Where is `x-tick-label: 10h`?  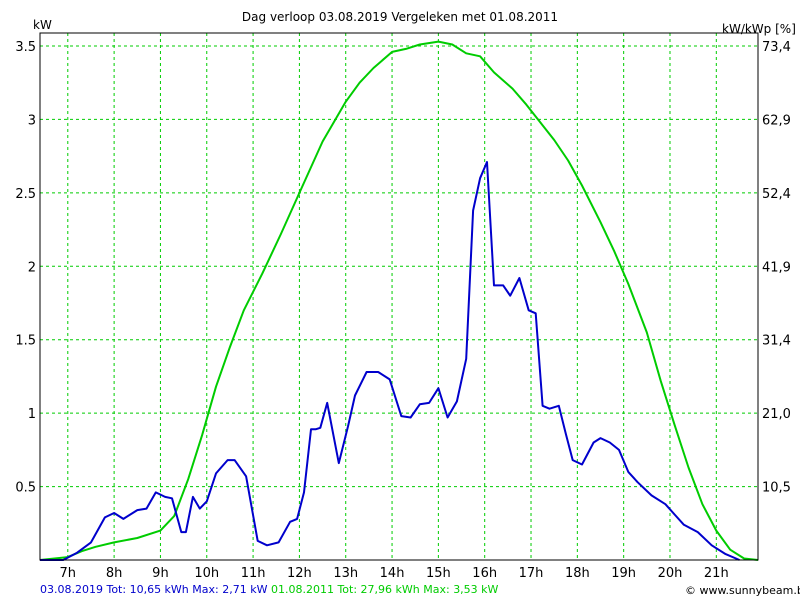
x-tick-label: 10h is located at coordinates (206, 573).